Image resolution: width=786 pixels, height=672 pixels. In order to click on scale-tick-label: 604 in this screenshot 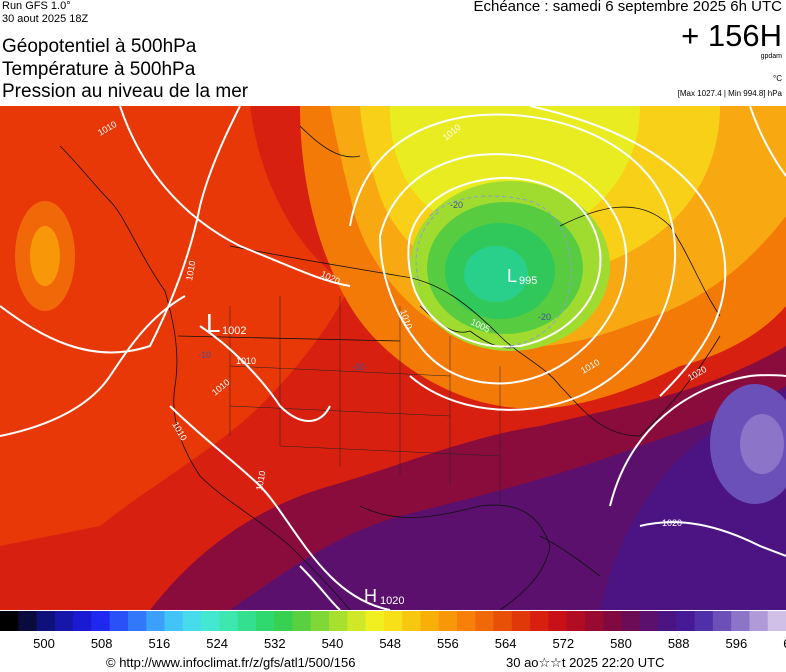, I will do `click(780, 643)`.